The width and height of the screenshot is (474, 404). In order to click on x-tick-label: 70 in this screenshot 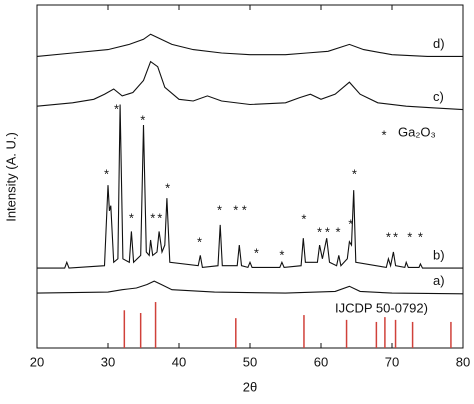, I will do `click(392, 361)`.